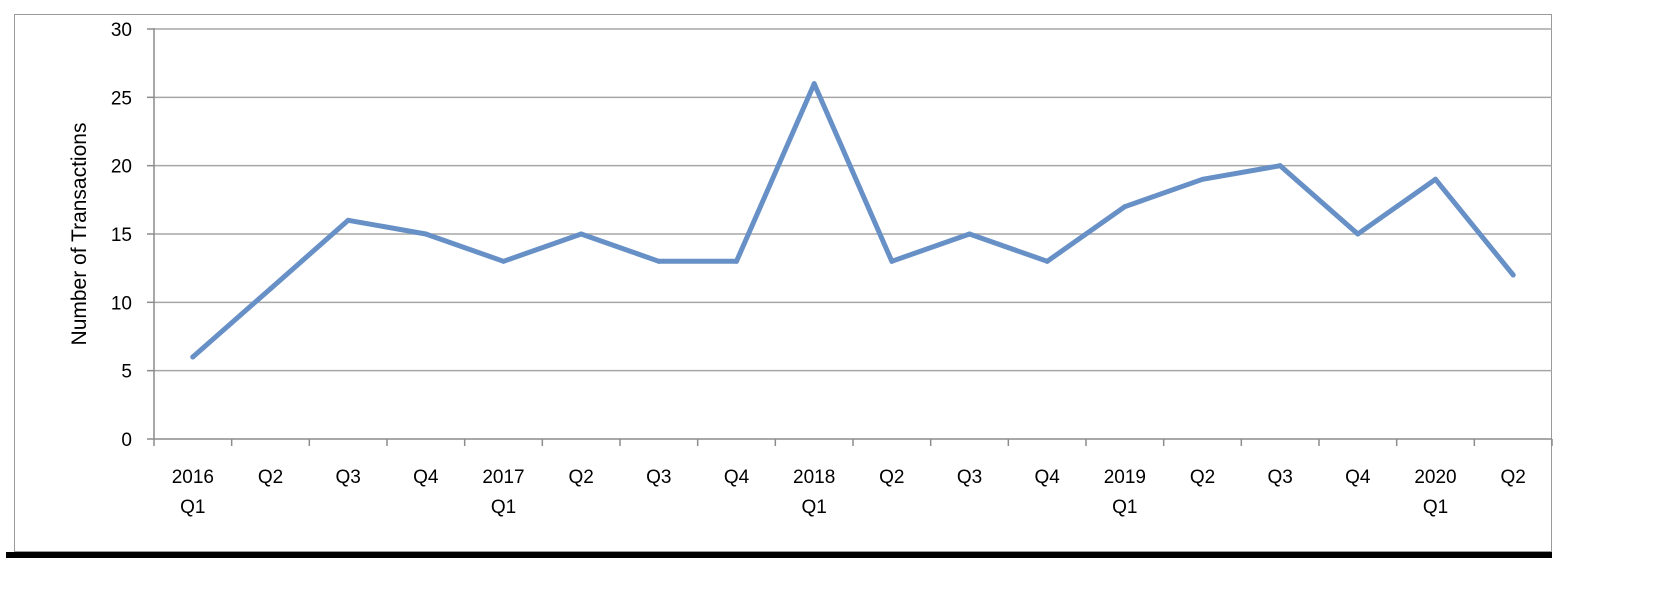  What do you see at coordinates (1435, 477) in the screenshot?
I see `x-tick-label: 2020` at bounding box center [1435, 477].